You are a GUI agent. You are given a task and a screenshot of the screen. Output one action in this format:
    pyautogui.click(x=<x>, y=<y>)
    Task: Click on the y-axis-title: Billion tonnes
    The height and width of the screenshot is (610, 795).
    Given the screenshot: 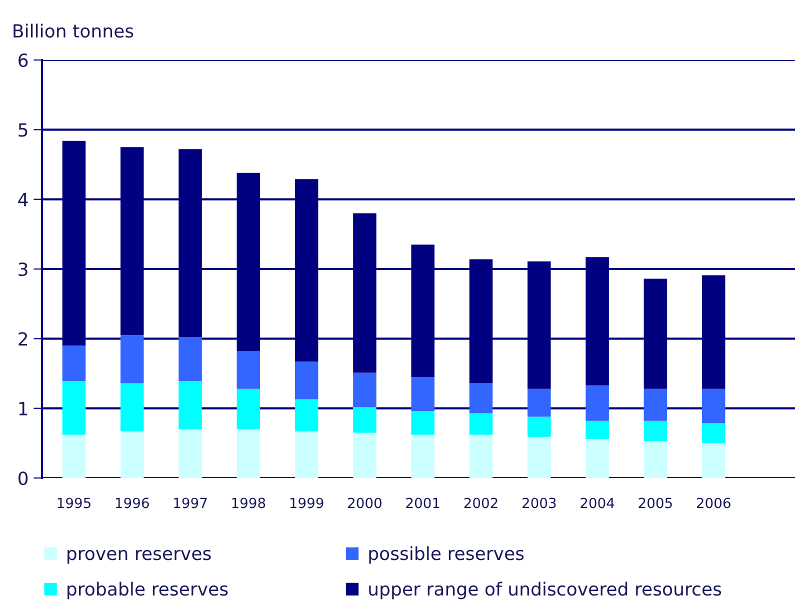 What is the action you would take?
    pyautogui.click(x=74, y=31)
    